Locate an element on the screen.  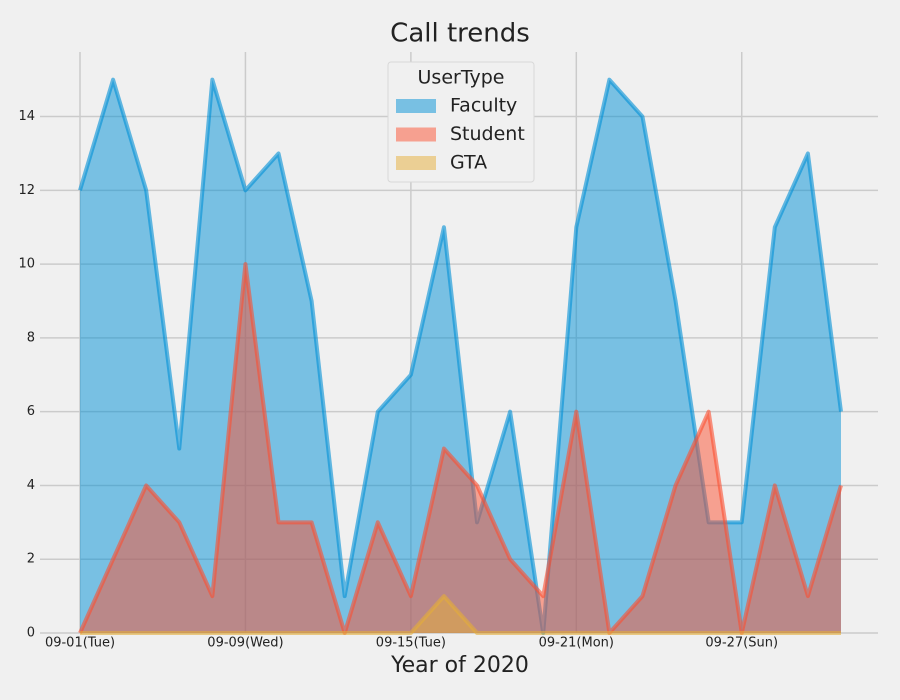
x-tick-label: 09-09(Wed) is located at coordinates (245, 643).